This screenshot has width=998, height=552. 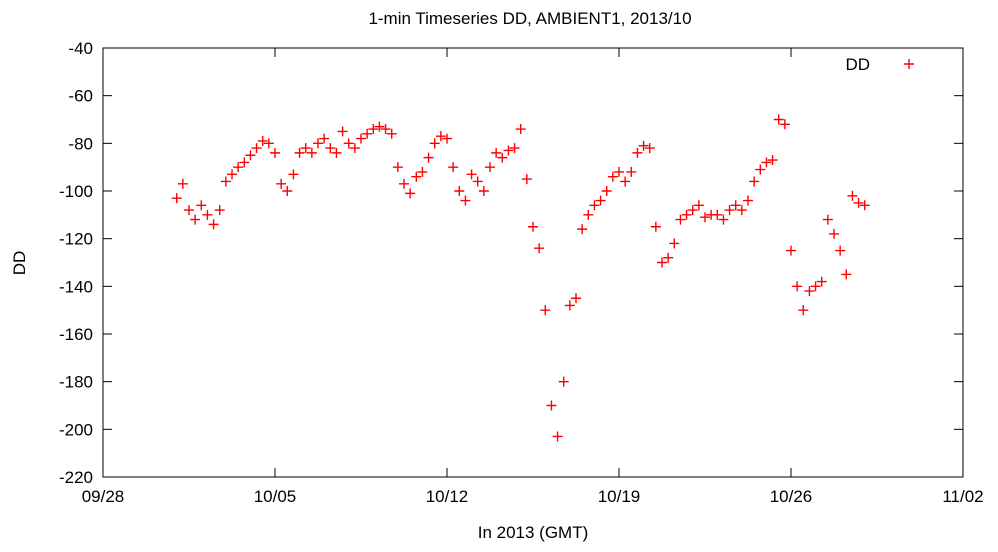 What do you see at coordinates (619, 496) in the screenshot?
I see `x-tick-label: 10/19` at bounding box center [619, 496].